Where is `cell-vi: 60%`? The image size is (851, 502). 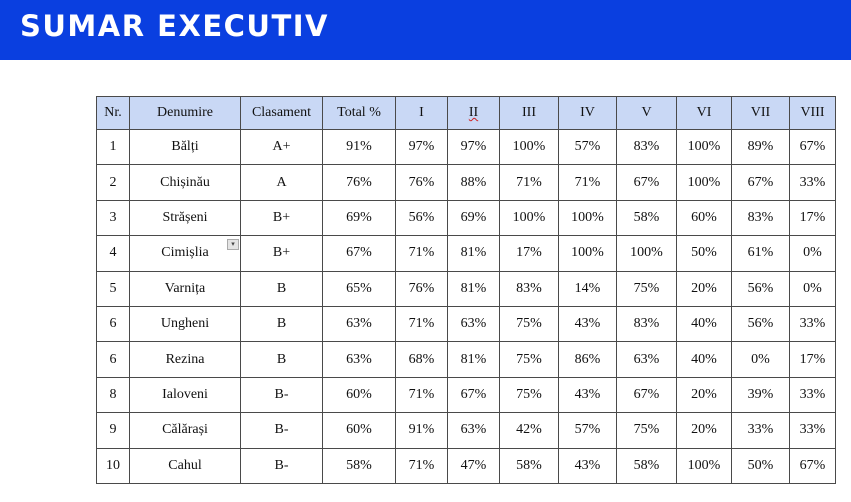 cell-vi: 60% is located at coordinates (704, 218).